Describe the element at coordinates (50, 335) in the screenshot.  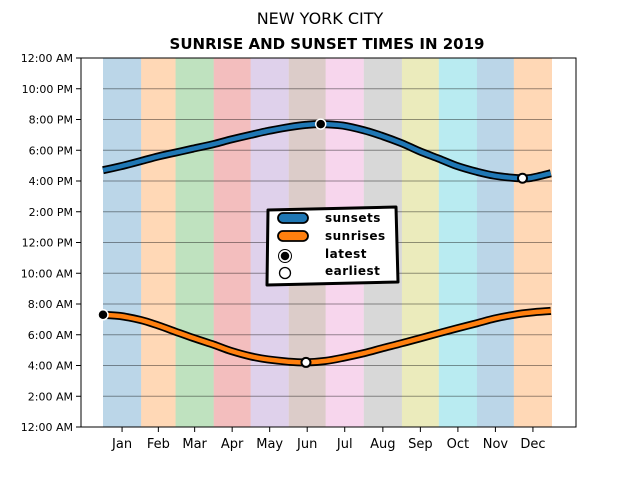
I see `y-tick-label: 6:00 AM` at that location.